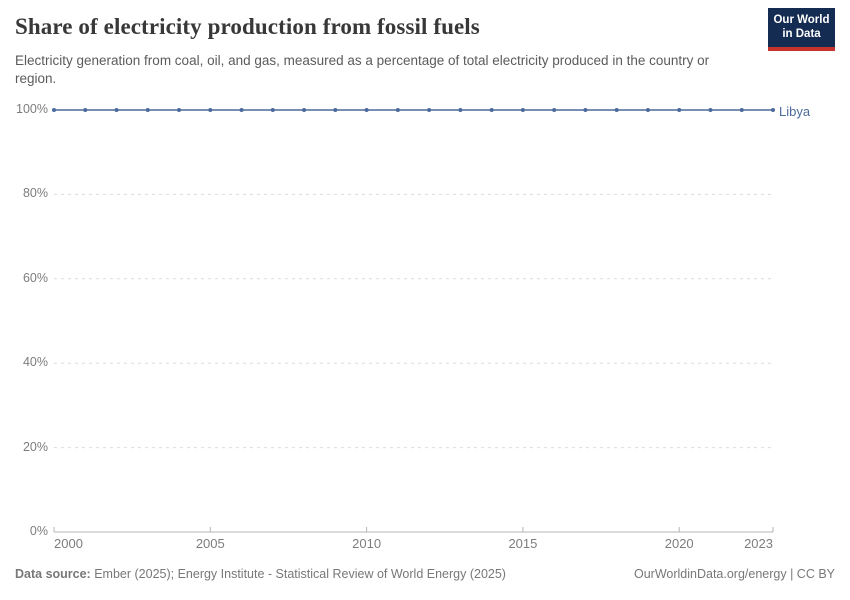  What do you see at coordinates (68, 543) in the screenshot?
I see `x-tick-label-2000: 2000` at bounding box center [68, 543].